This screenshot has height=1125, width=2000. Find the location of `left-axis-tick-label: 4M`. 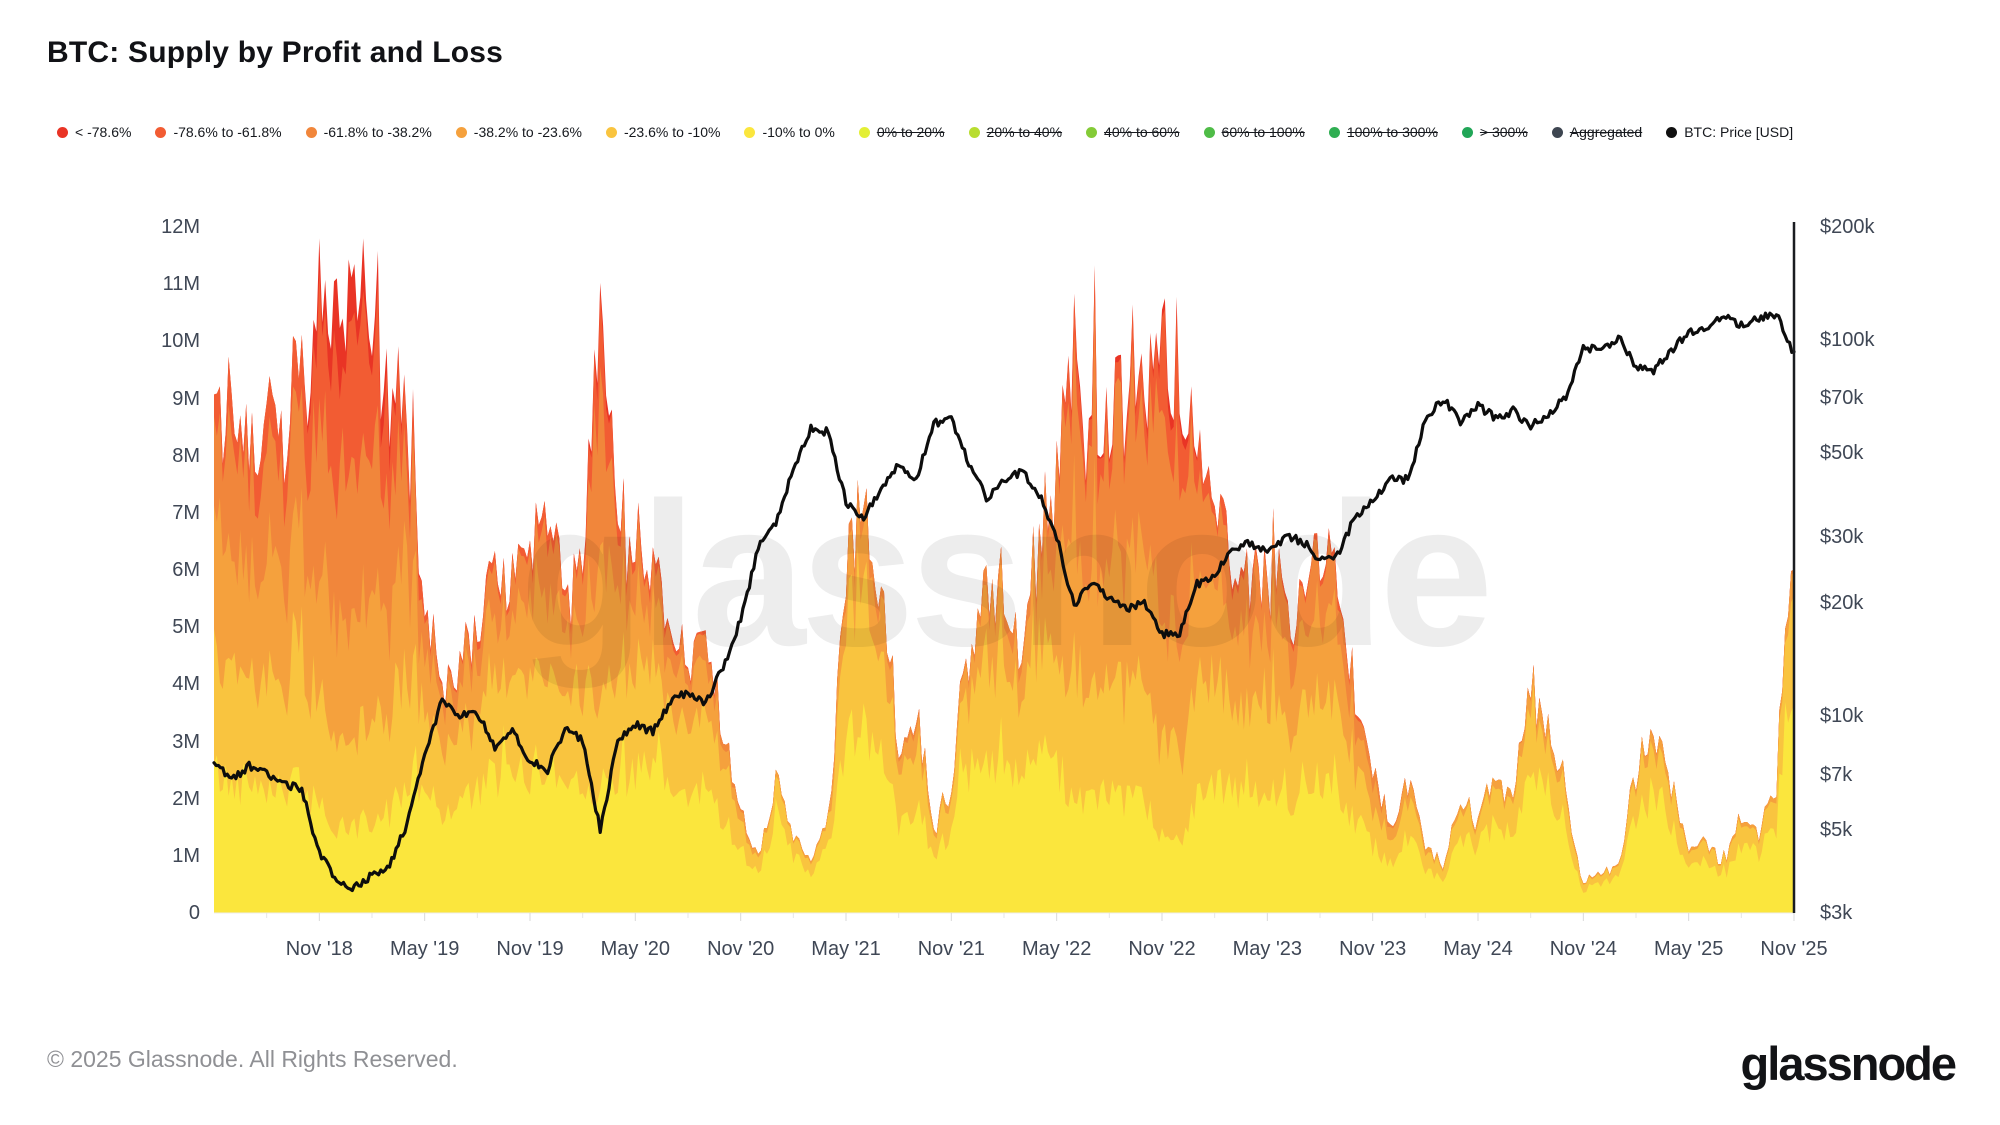

left-axis-tick-label: 4M is located at coordinates (186, 684).